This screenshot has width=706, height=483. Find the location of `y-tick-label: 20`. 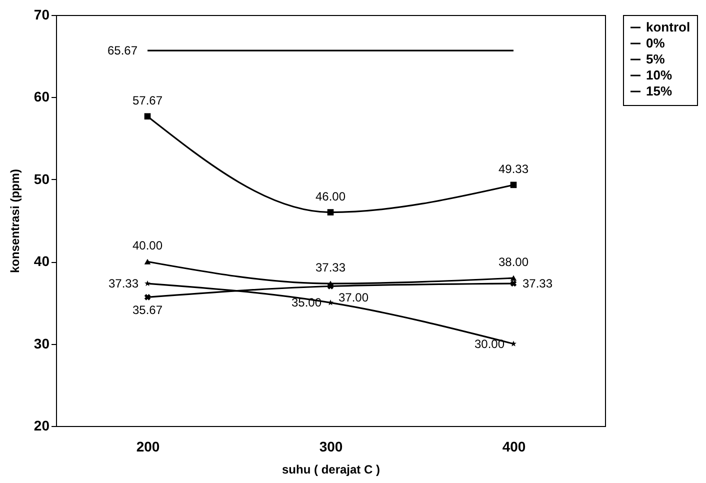

y-tick-label: 20 is located at coordinates (42, 426).